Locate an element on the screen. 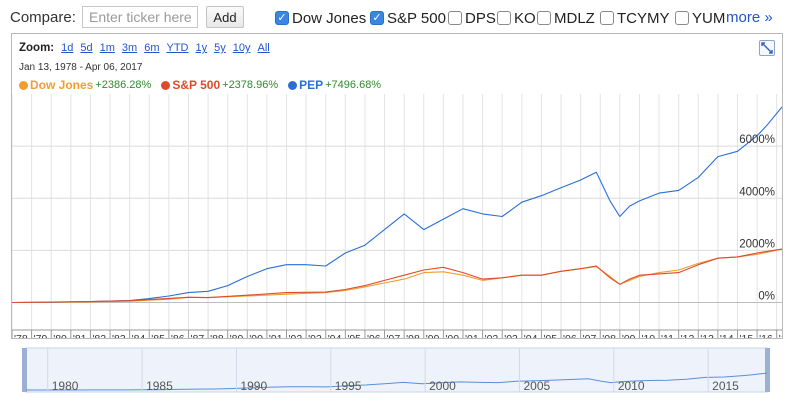 This screenshot has height=411, width=799. x-tick-label: '98 is located at coordinates (413, 335).